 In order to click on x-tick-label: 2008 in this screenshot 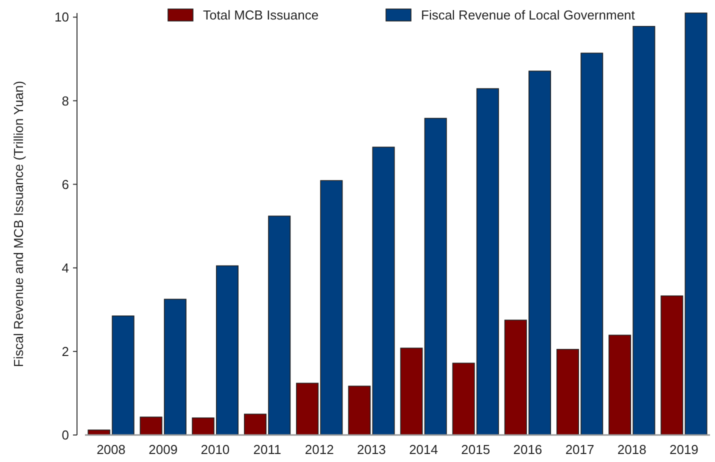, I will do `click(111, 449)`.